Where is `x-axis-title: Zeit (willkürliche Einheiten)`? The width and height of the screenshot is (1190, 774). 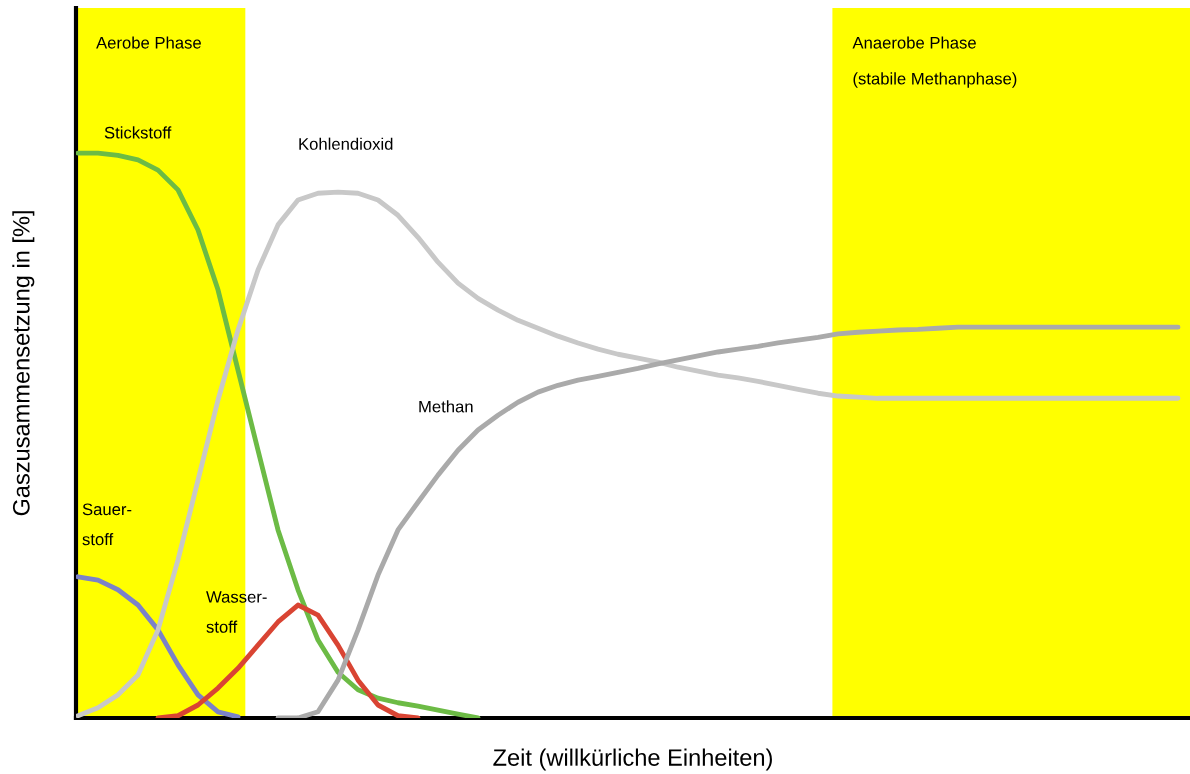 x-axis-title: Zeit (willkürliche Einheiten) is located at coordinates (632, 759).